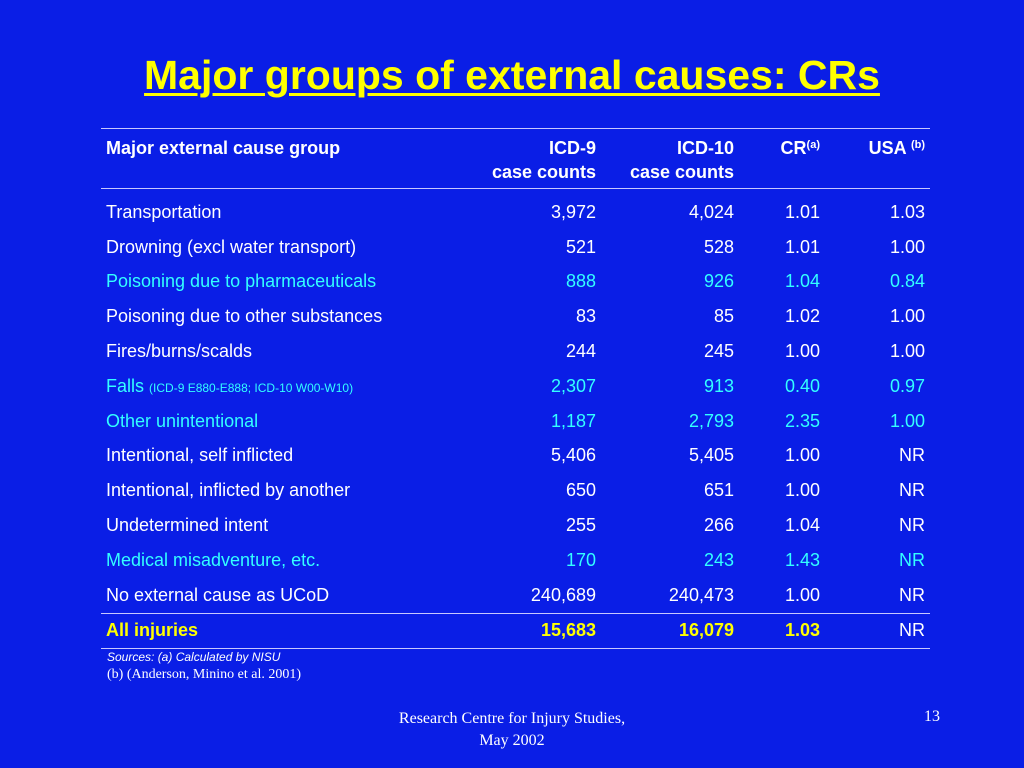 Image resolution: width=1024 pixels, height=768 pixels. Describe the element at coordinates (251, 387) in the screenshot. I see `cell-group-note: (ICD-9 E880-E888; ICD-10 W00-W10)` at that location.